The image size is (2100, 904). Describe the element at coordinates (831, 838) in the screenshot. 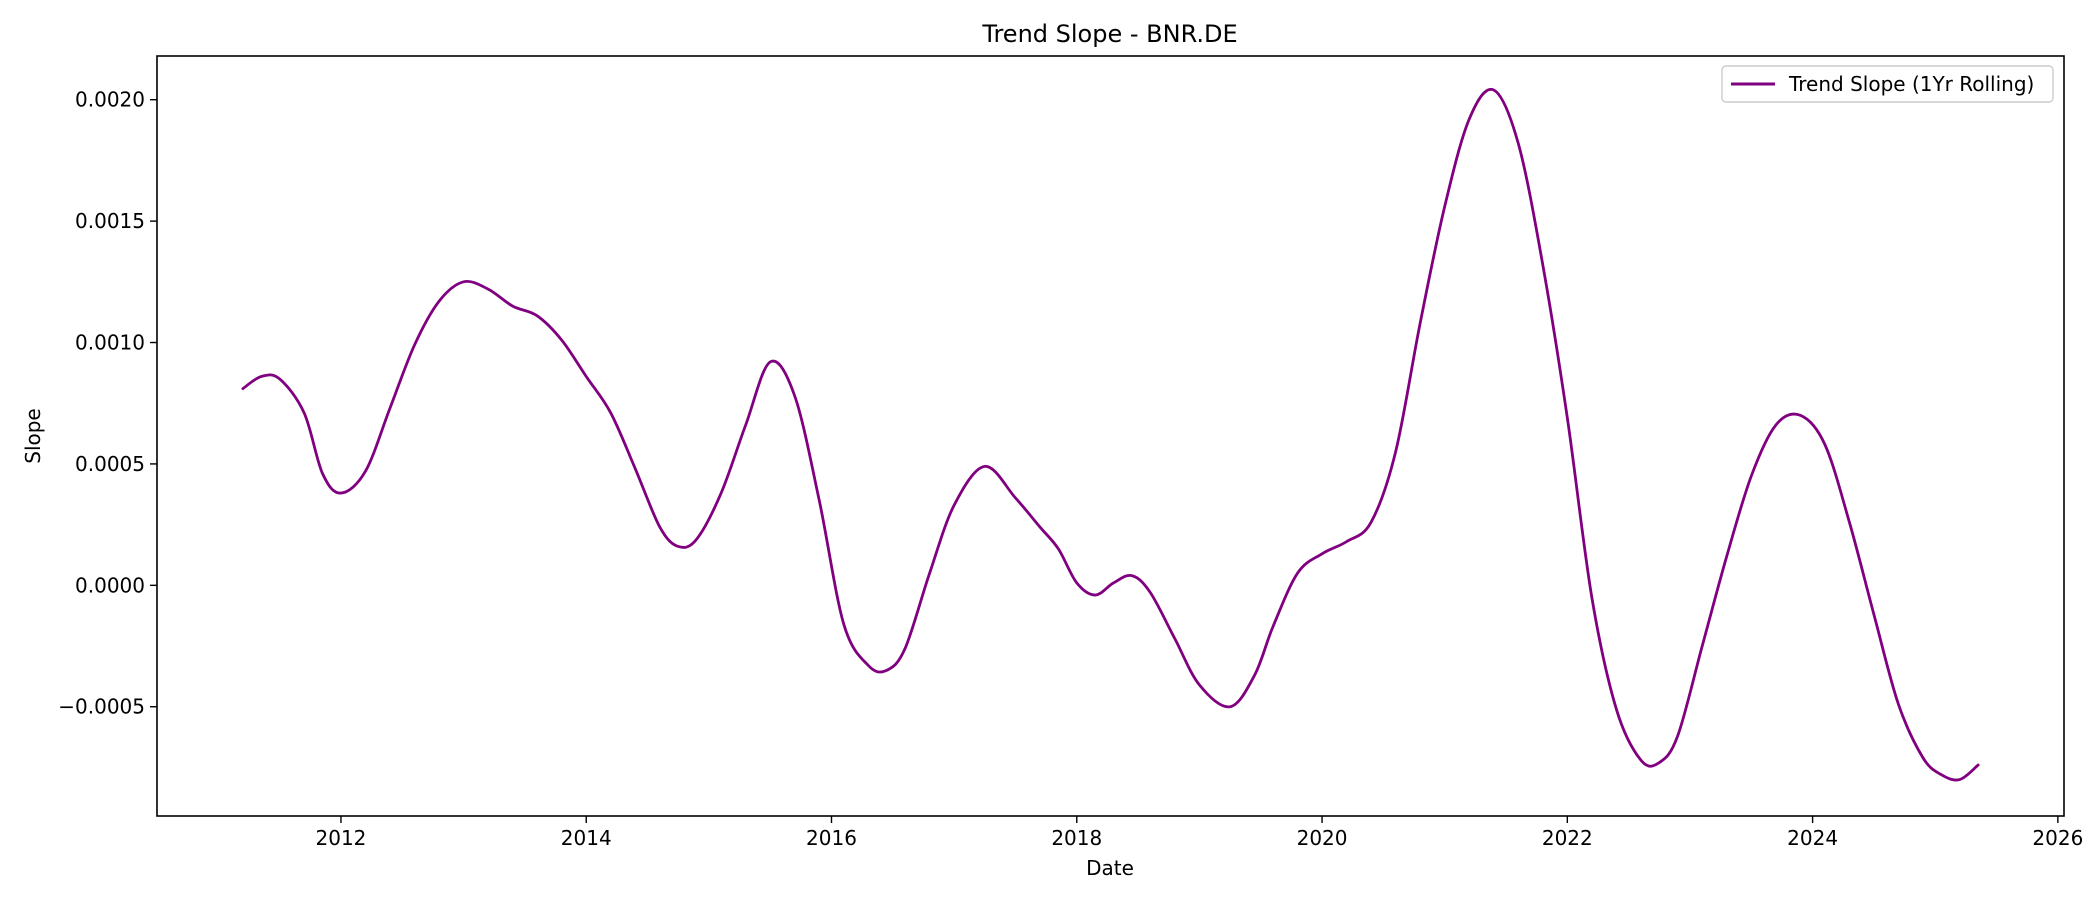

I see `x-tick-label: 2016` at that location.